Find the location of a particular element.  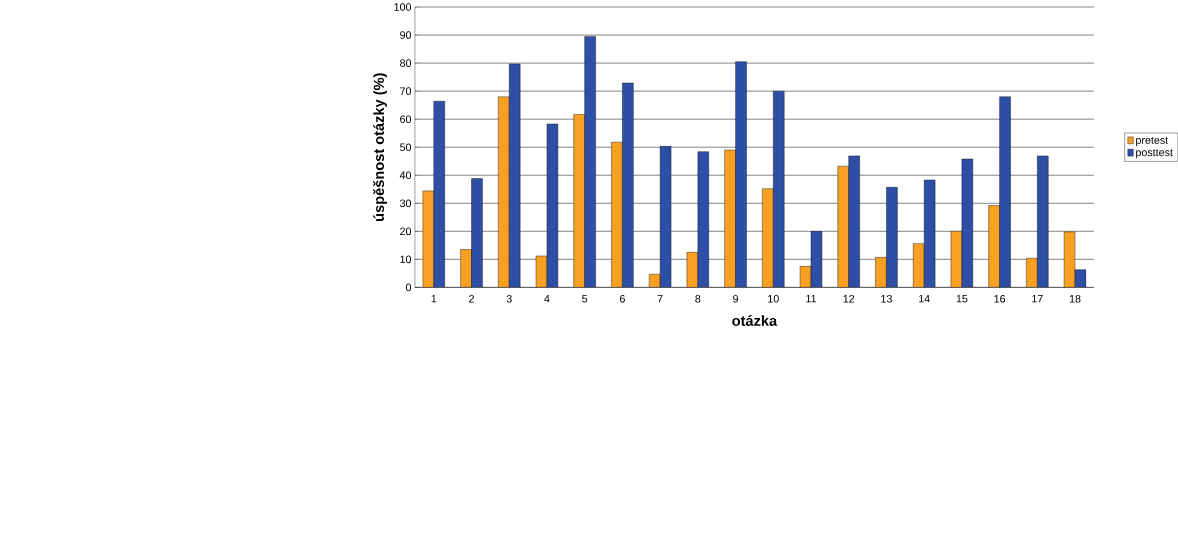

y-tick-label: 60 is located at coordinates (406, 119).